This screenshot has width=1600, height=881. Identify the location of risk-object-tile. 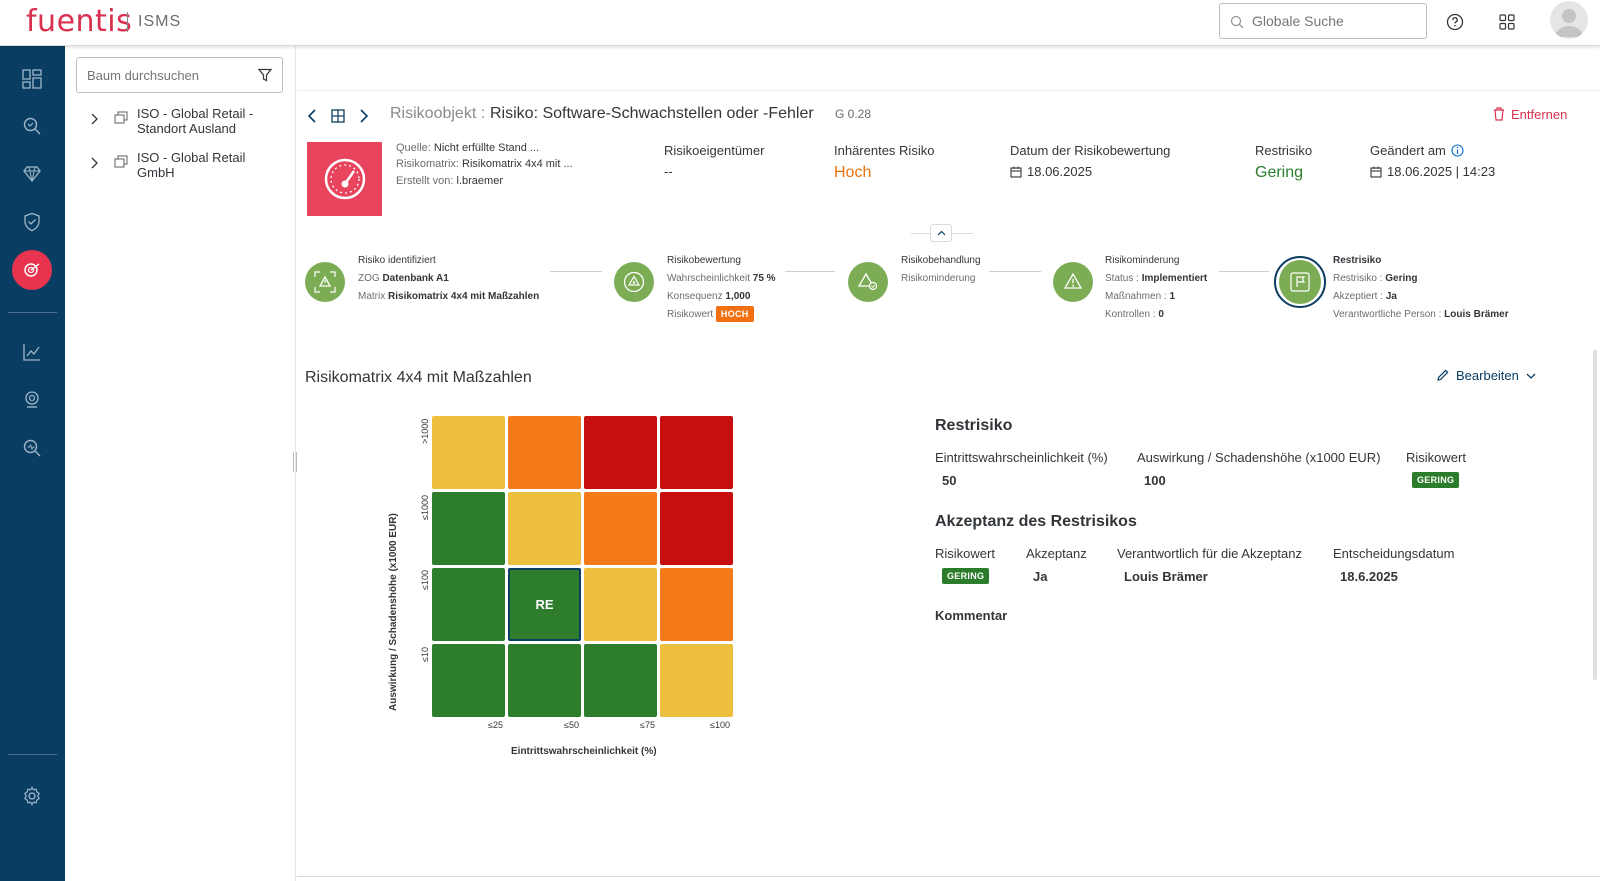
(344, 179).